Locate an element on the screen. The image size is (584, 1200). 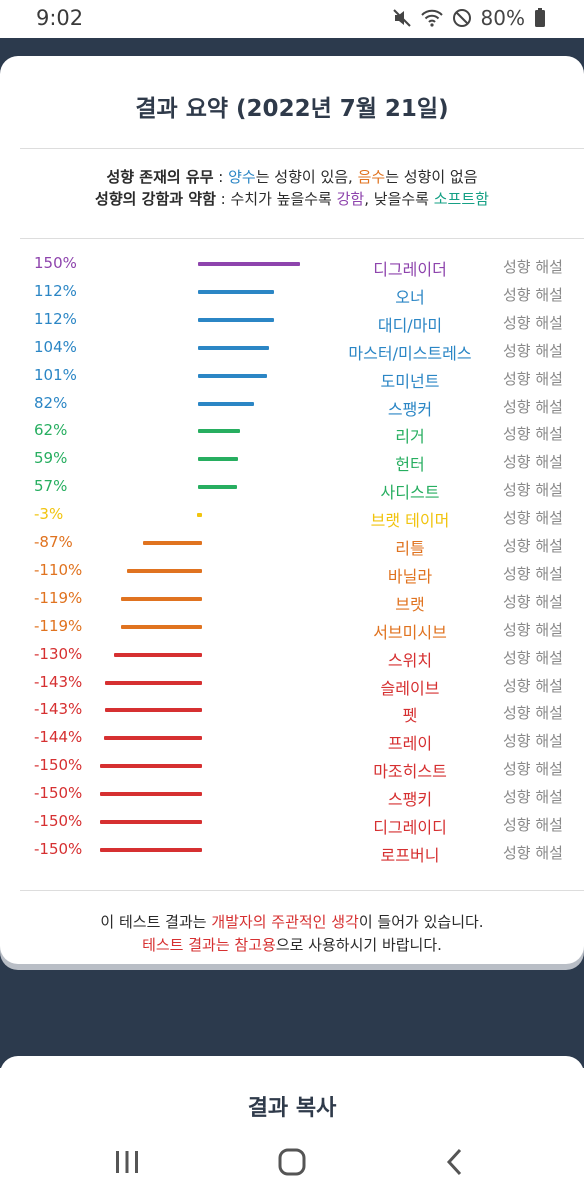
home-icon is located at coordinates (292, 1162).